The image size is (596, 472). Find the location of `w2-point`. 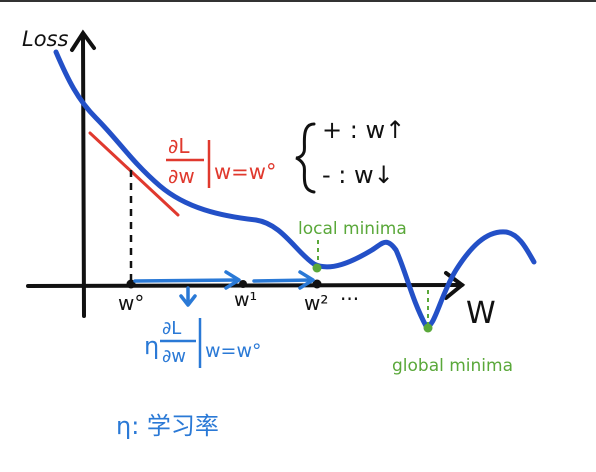

w2-point is located at coordinates (317, 284).